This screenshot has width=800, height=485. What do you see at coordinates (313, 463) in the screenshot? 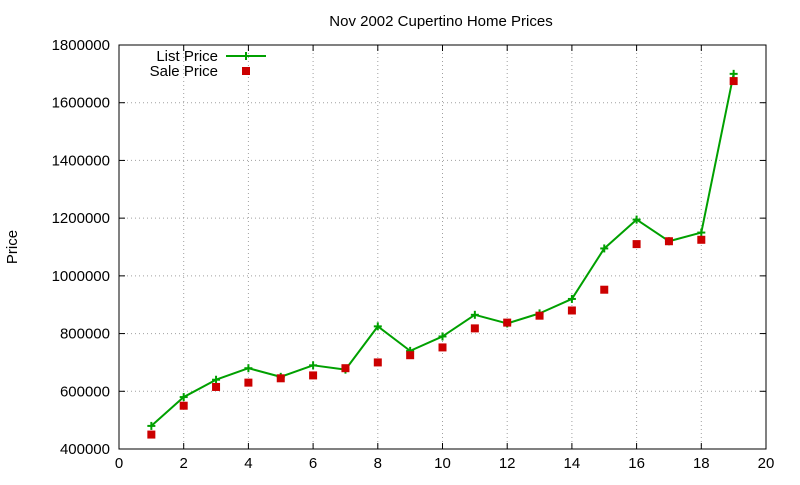
I see `x-tick-label: 6` at bounding box center [313, 463].